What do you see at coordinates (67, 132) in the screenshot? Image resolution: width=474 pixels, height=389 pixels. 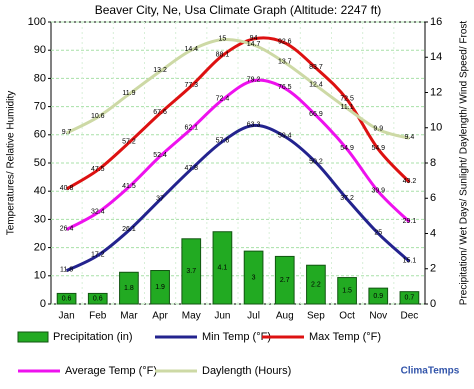 I see `data-label: 9.7` at bounding box center [67, 132].